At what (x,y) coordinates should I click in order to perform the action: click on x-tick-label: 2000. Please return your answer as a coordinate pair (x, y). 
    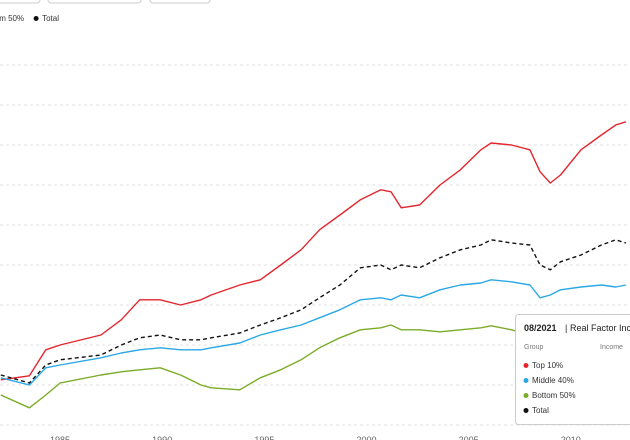
    Looking at the image, I should click on (366, 437).